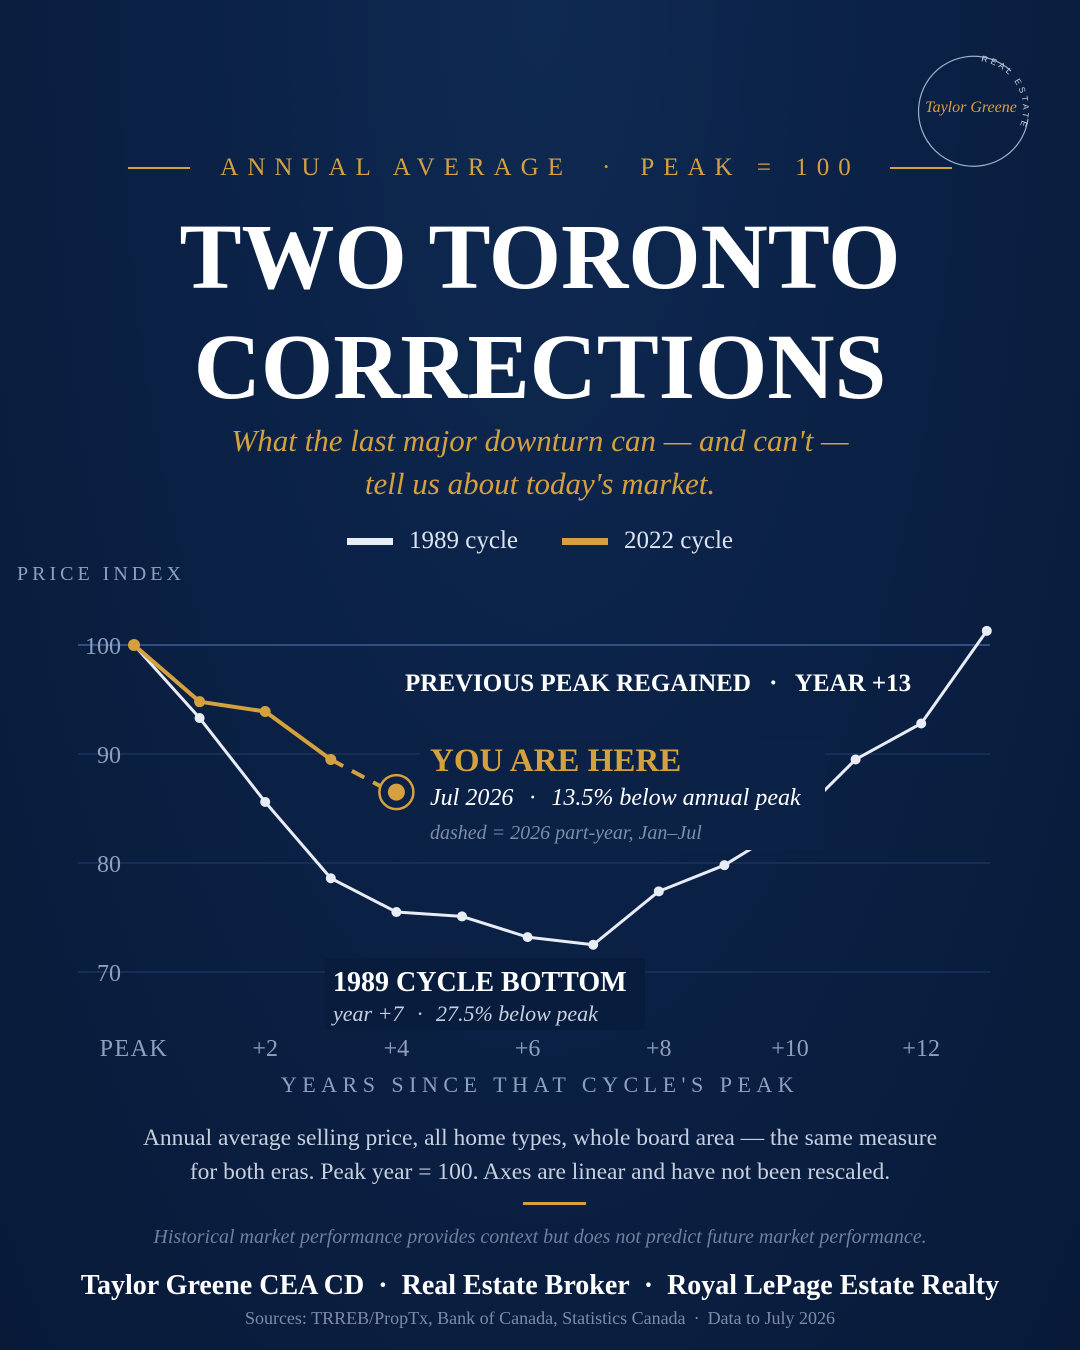 This screenshot has height=1350, width=1080. I want to click on kicker-left: ANNUAL AVERAGE, so click(396, 167).